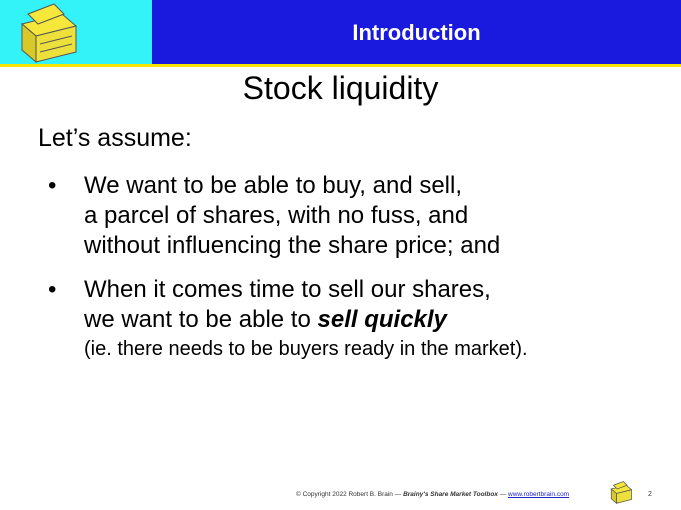  I want to click on footer-icon, so click(621, 493).